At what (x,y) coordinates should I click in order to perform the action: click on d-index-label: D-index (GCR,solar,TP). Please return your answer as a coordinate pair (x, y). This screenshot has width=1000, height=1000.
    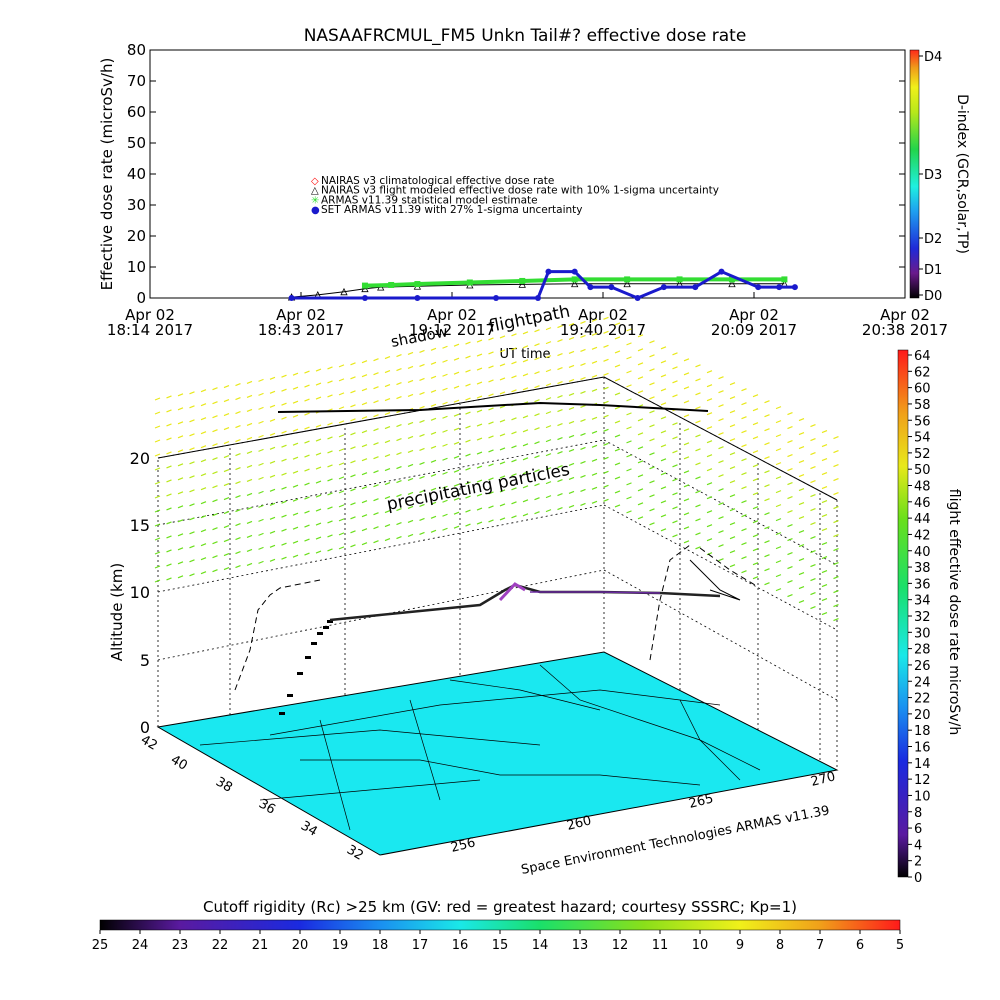
    Looking at the image, I should click on (962, 174).